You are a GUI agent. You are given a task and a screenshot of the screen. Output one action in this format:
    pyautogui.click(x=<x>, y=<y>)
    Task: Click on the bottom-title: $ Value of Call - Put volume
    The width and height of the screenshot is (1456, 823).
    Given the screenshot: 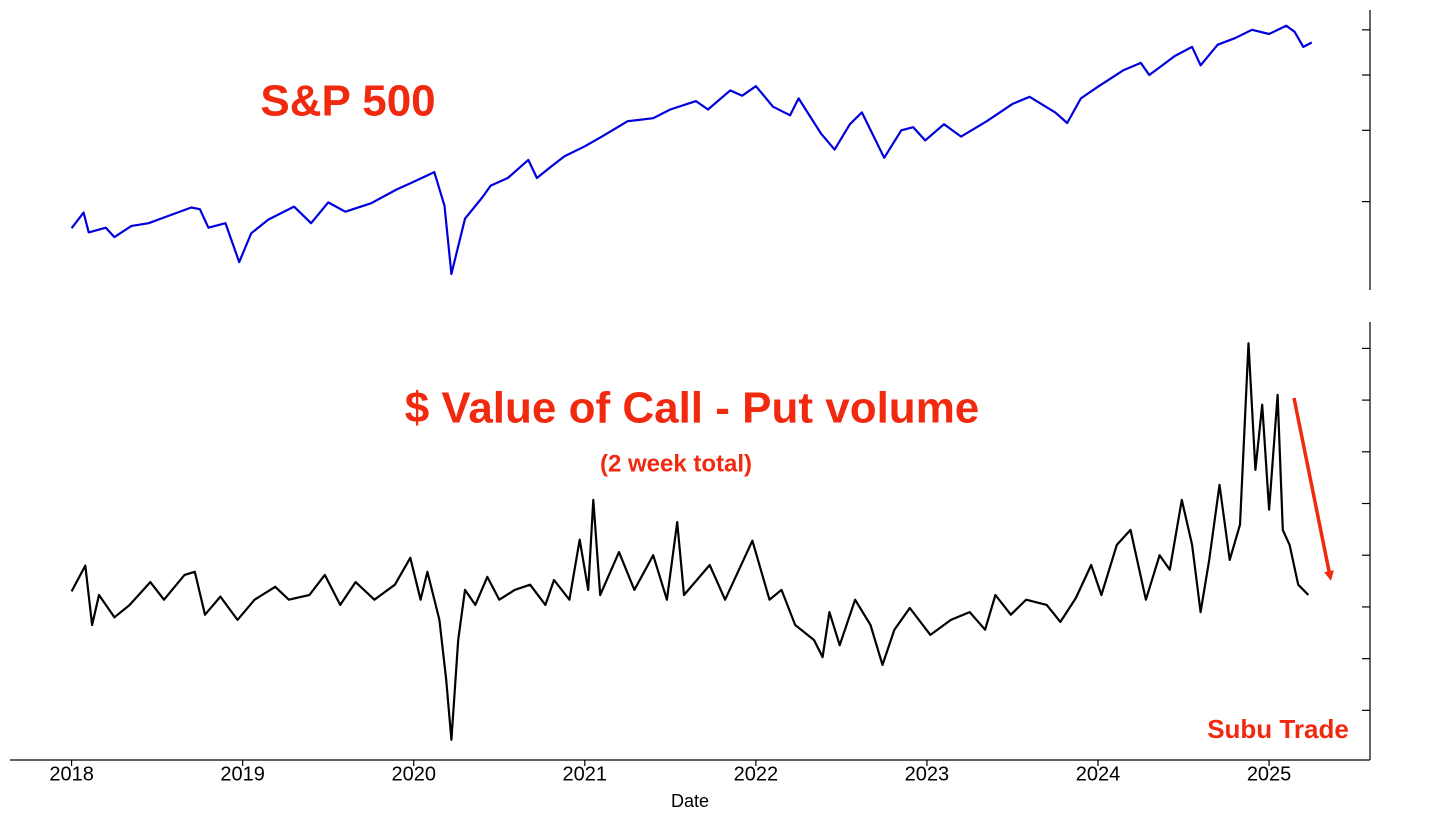 What is the action you would take?
    pyautogui.click(x=692, y=408)
    